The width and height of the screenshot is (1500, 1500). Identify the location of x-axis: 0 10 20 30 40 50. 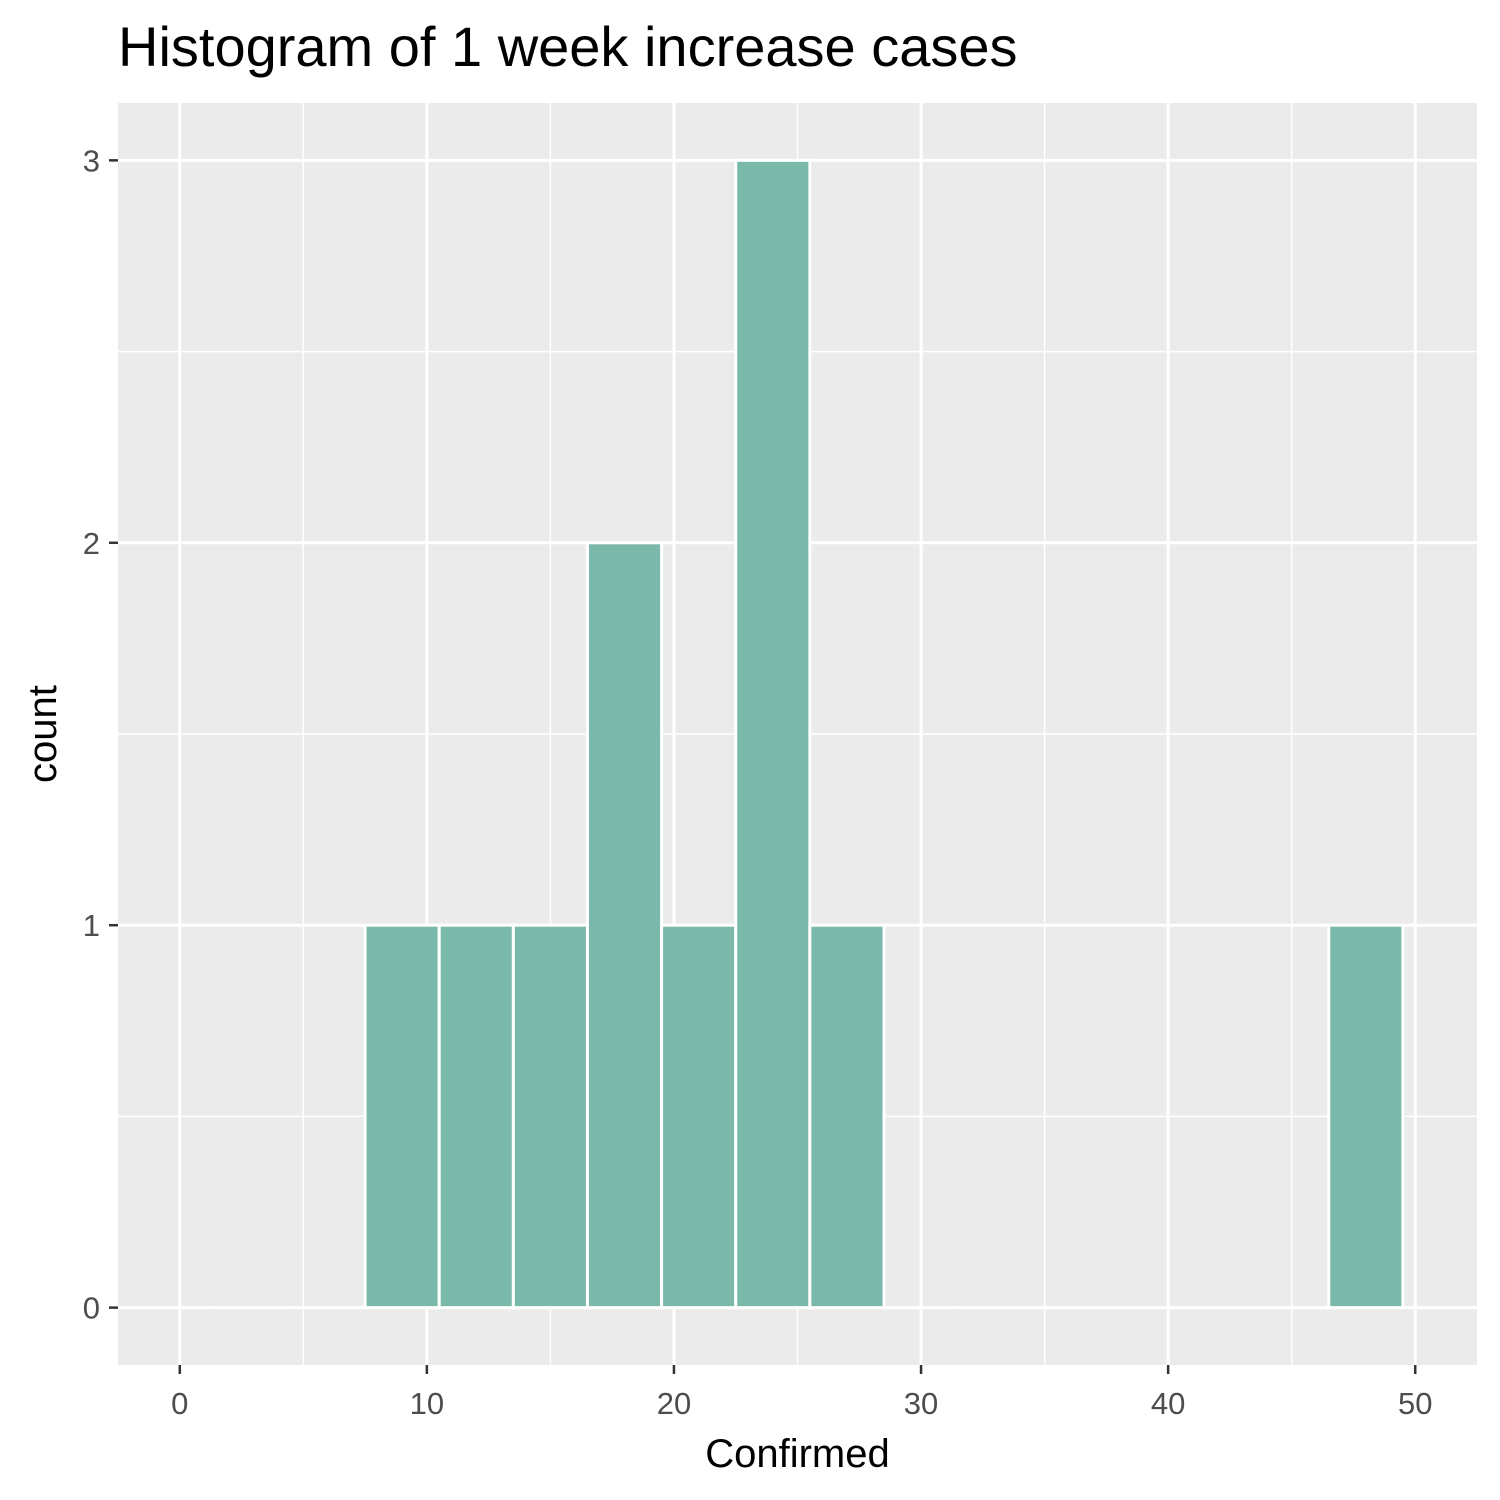
(801, 1393).